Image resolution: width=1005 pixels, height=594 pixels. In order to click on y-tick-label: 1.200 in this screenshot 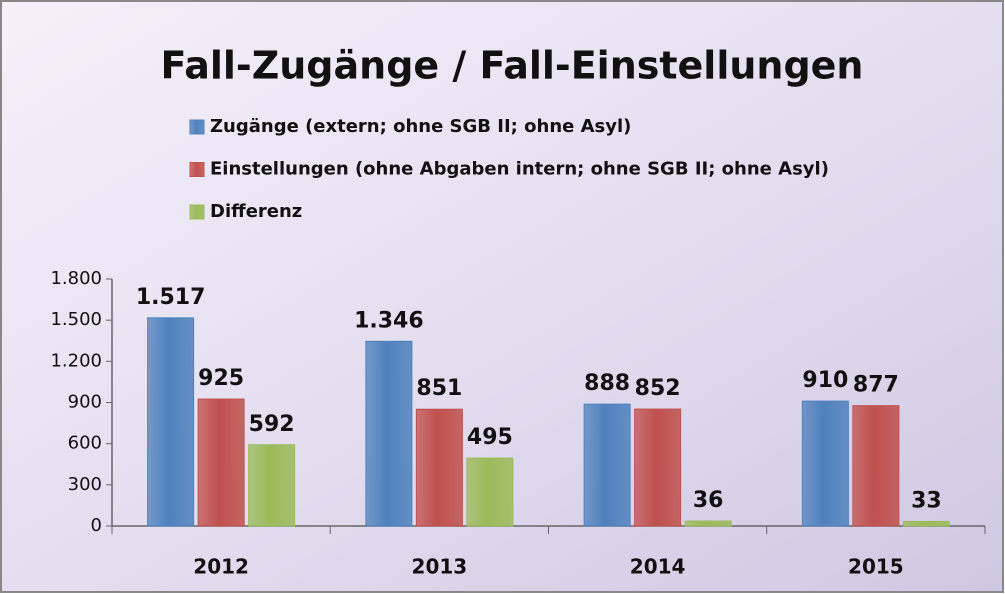, I will do `click(76, 360)`.